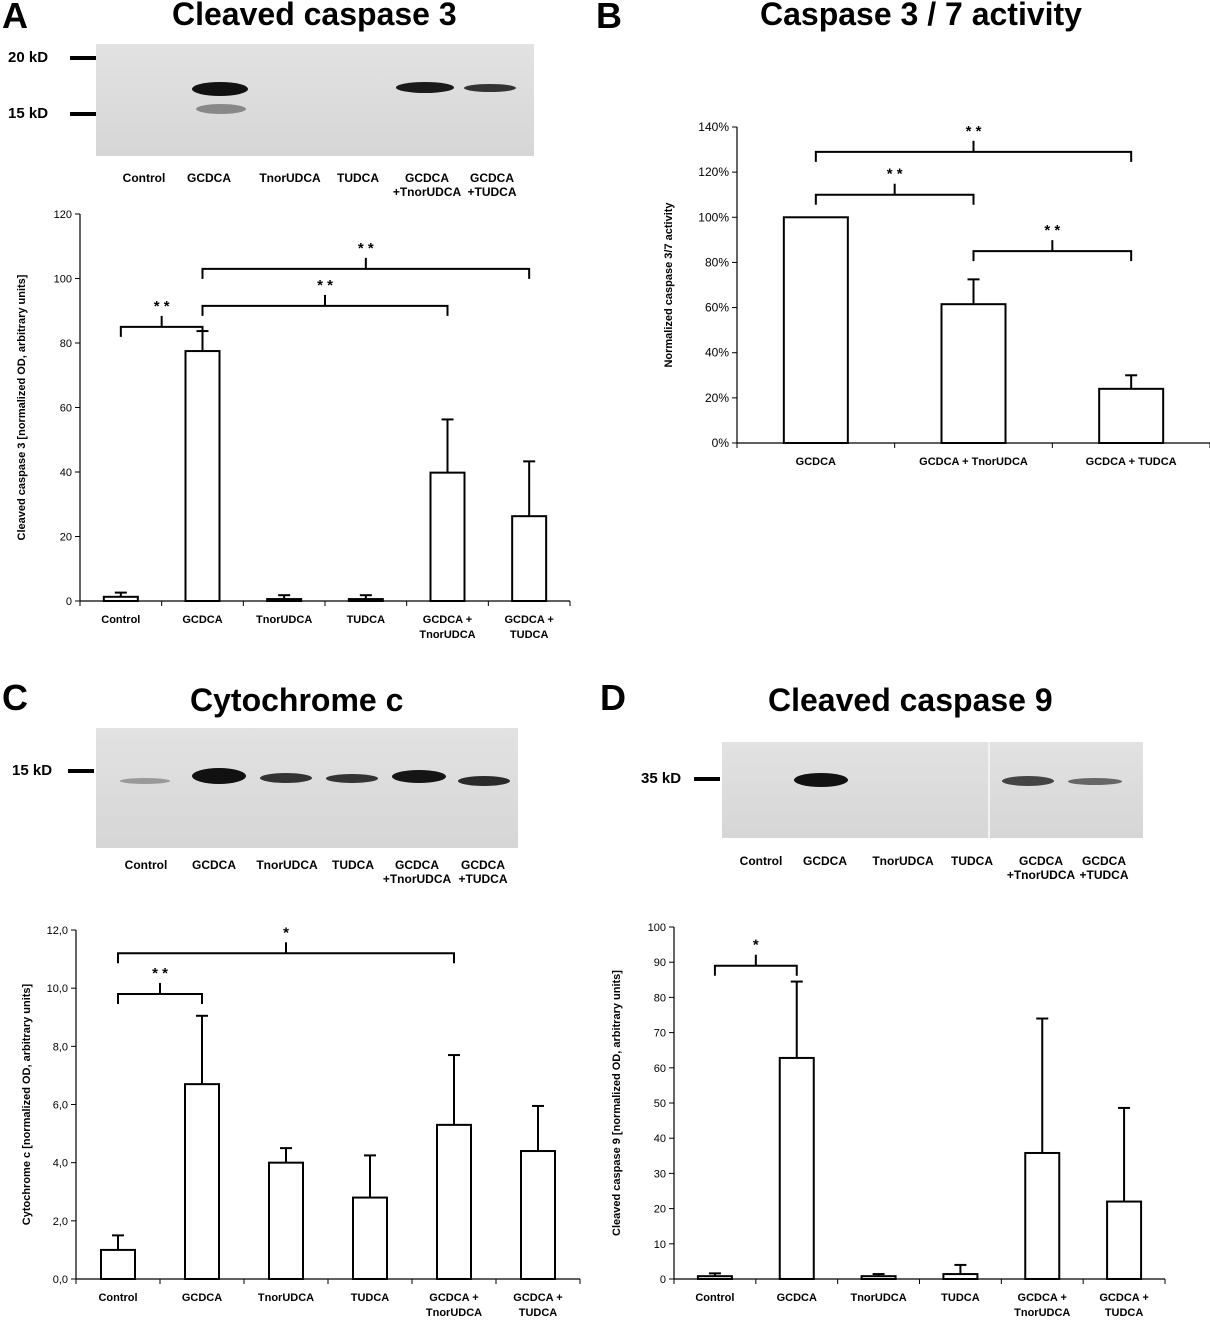 The image size is (1210, 1320). Describe the element at coordinates (669, 285) in the screenshot. I see `y-axis-label: Normalized caspase 3/7 activity` at that location.